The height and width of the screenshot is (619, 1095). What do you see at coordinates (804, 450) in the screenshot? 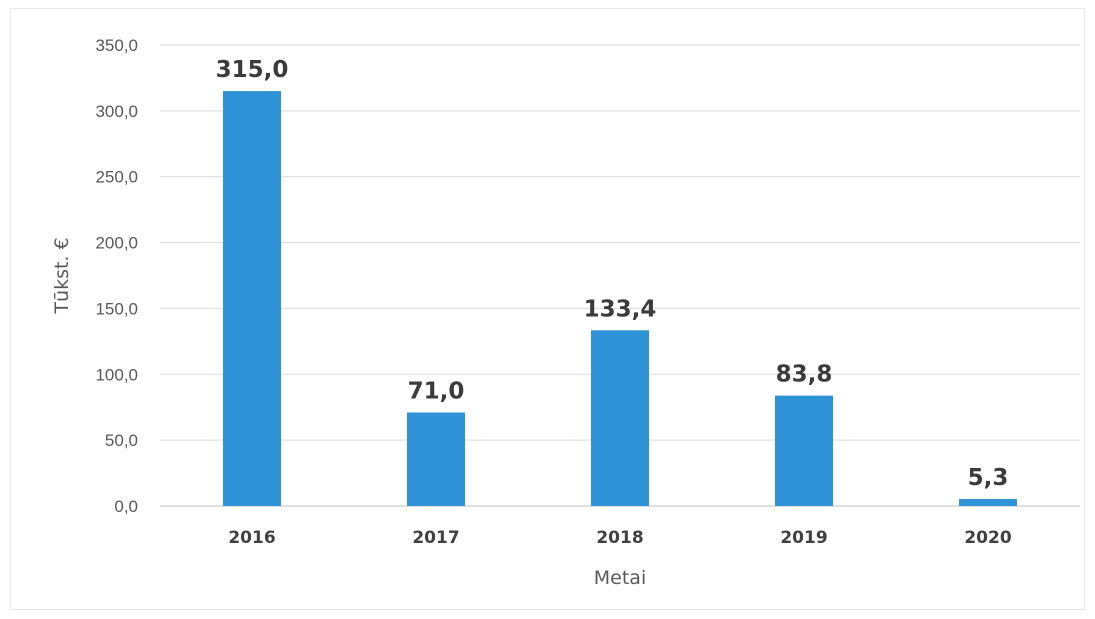
I see `bar-2019` at bounding box center [804, 450].